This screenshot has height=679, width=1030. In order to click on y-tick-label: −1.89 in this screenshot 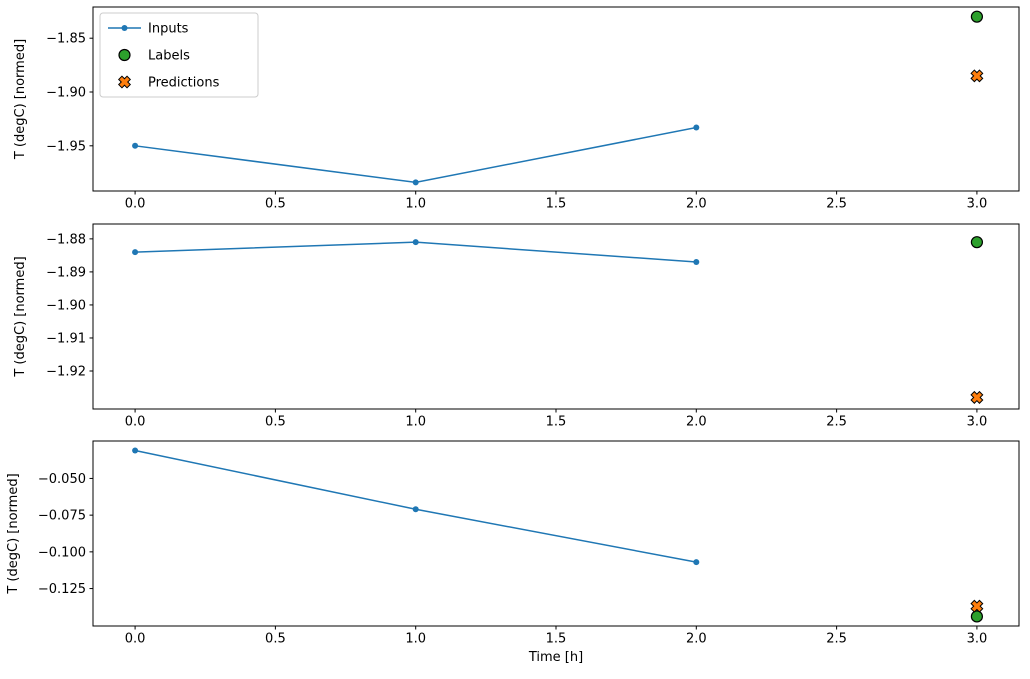, I will do `click(66, 272)`.